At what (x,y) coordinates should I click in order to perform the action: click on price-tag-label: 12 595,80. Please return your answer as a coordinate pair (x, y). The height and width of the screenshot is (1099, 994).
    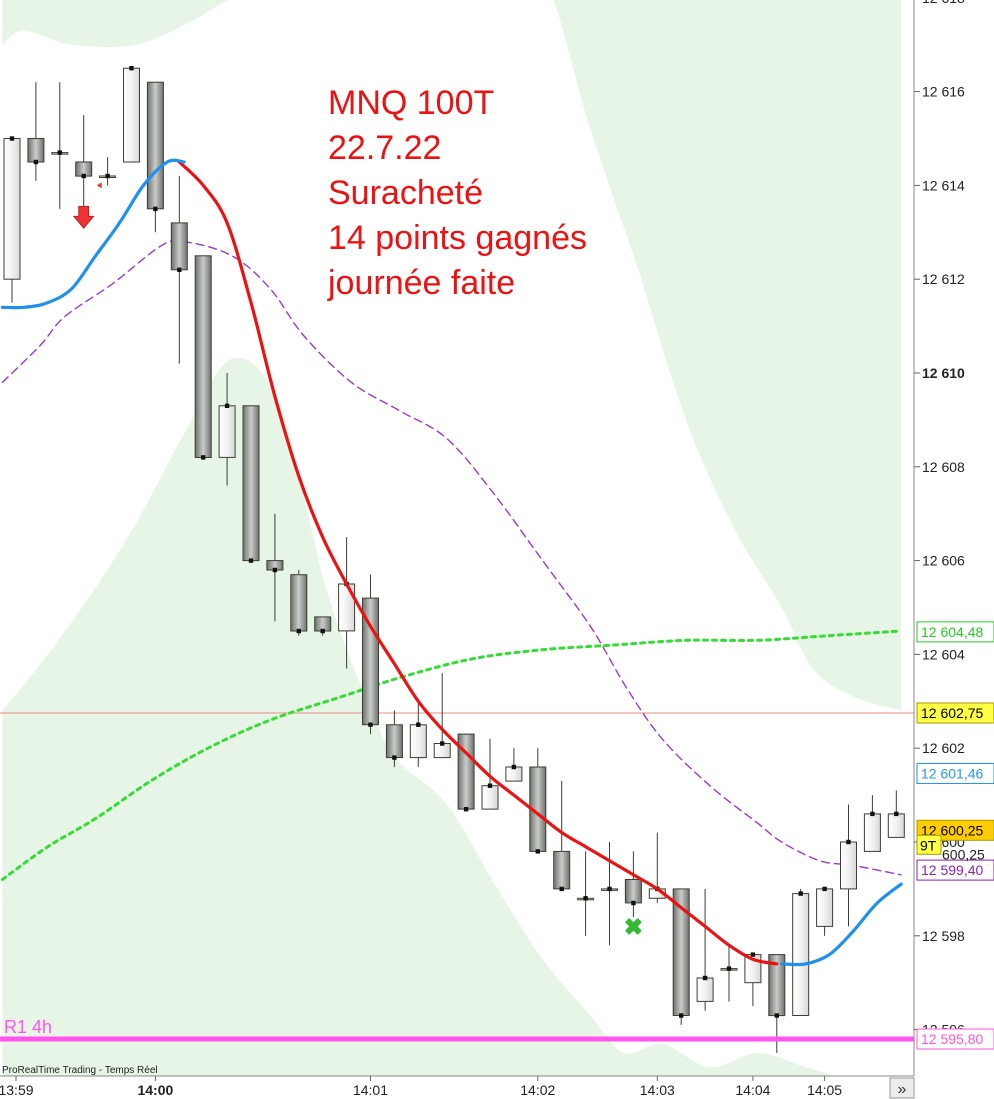
    Looking at the image, I should click on (952, 1039).